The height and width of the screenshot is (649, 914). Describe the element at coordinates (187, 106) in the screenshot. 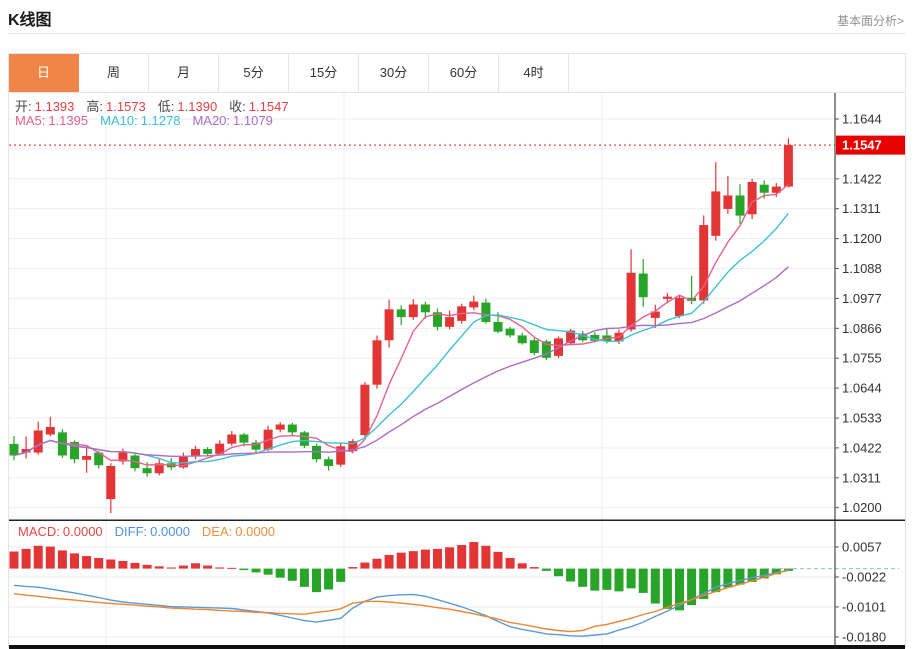

I see `ohlc-低: 低: 1.1390` at that location.